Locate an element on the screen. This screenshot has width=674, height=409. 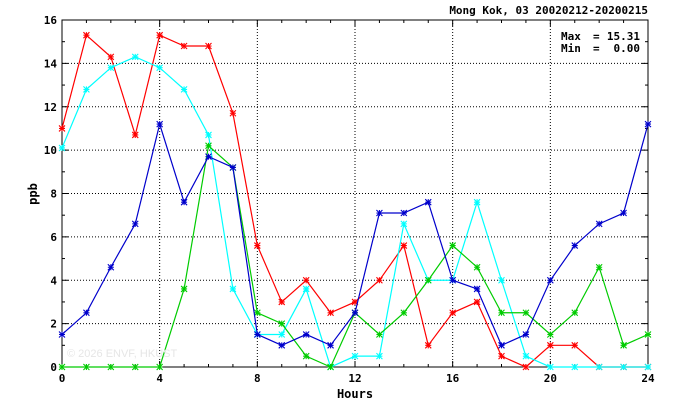
x-tick-label: 12 is located at coordinates (354, 378).